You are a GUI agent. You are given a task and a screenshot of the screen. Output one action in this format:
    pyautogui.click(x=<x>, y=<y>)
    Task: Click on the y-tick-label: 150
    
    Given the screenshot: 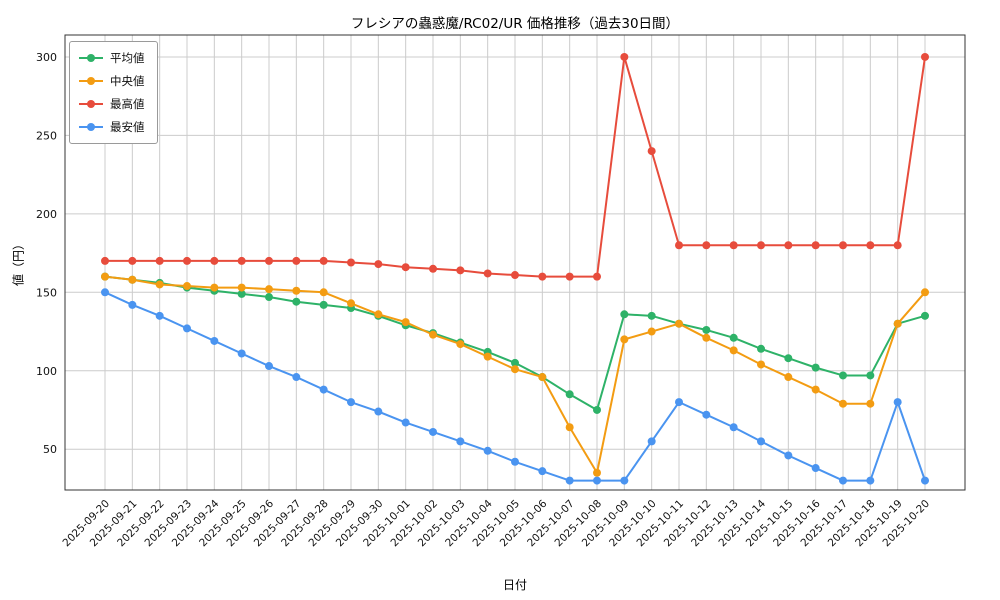 What is the action you would take?
    pyautogui.click(x=46, y=292)
    